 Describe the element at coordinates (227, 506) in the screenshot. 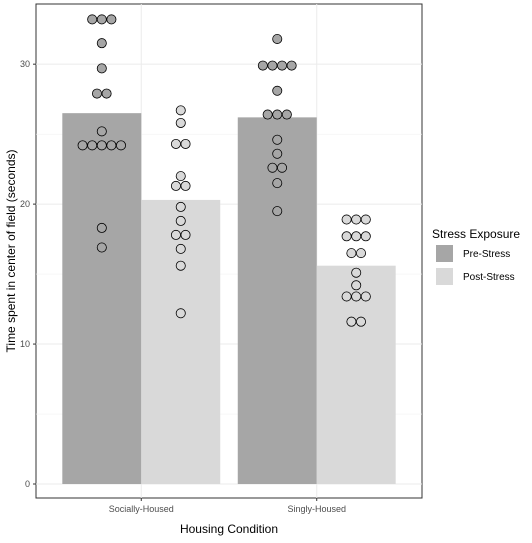

I see `x-axis: Socially-Housed Singly-Housed` at that location.